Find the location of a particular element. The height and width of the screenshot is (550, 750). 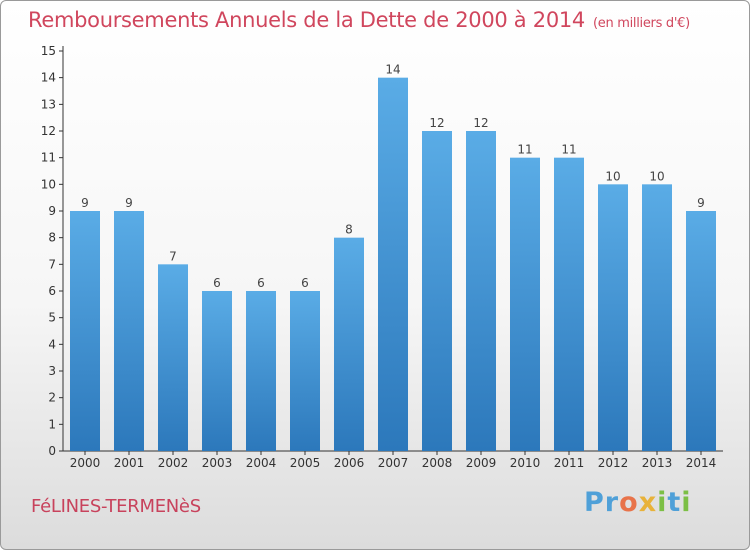

y-tick-label: 4 is located at coordinates (52, 344).